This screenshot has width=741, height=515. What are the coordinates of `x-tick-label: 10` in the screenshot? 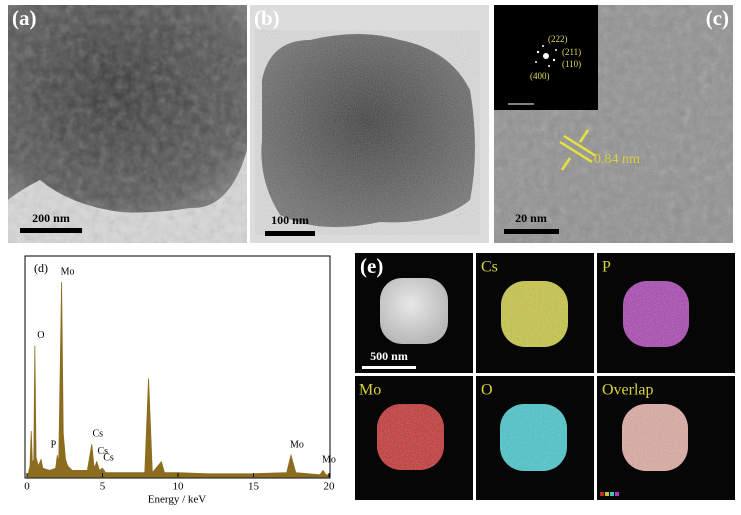 It's located at (179, 487).